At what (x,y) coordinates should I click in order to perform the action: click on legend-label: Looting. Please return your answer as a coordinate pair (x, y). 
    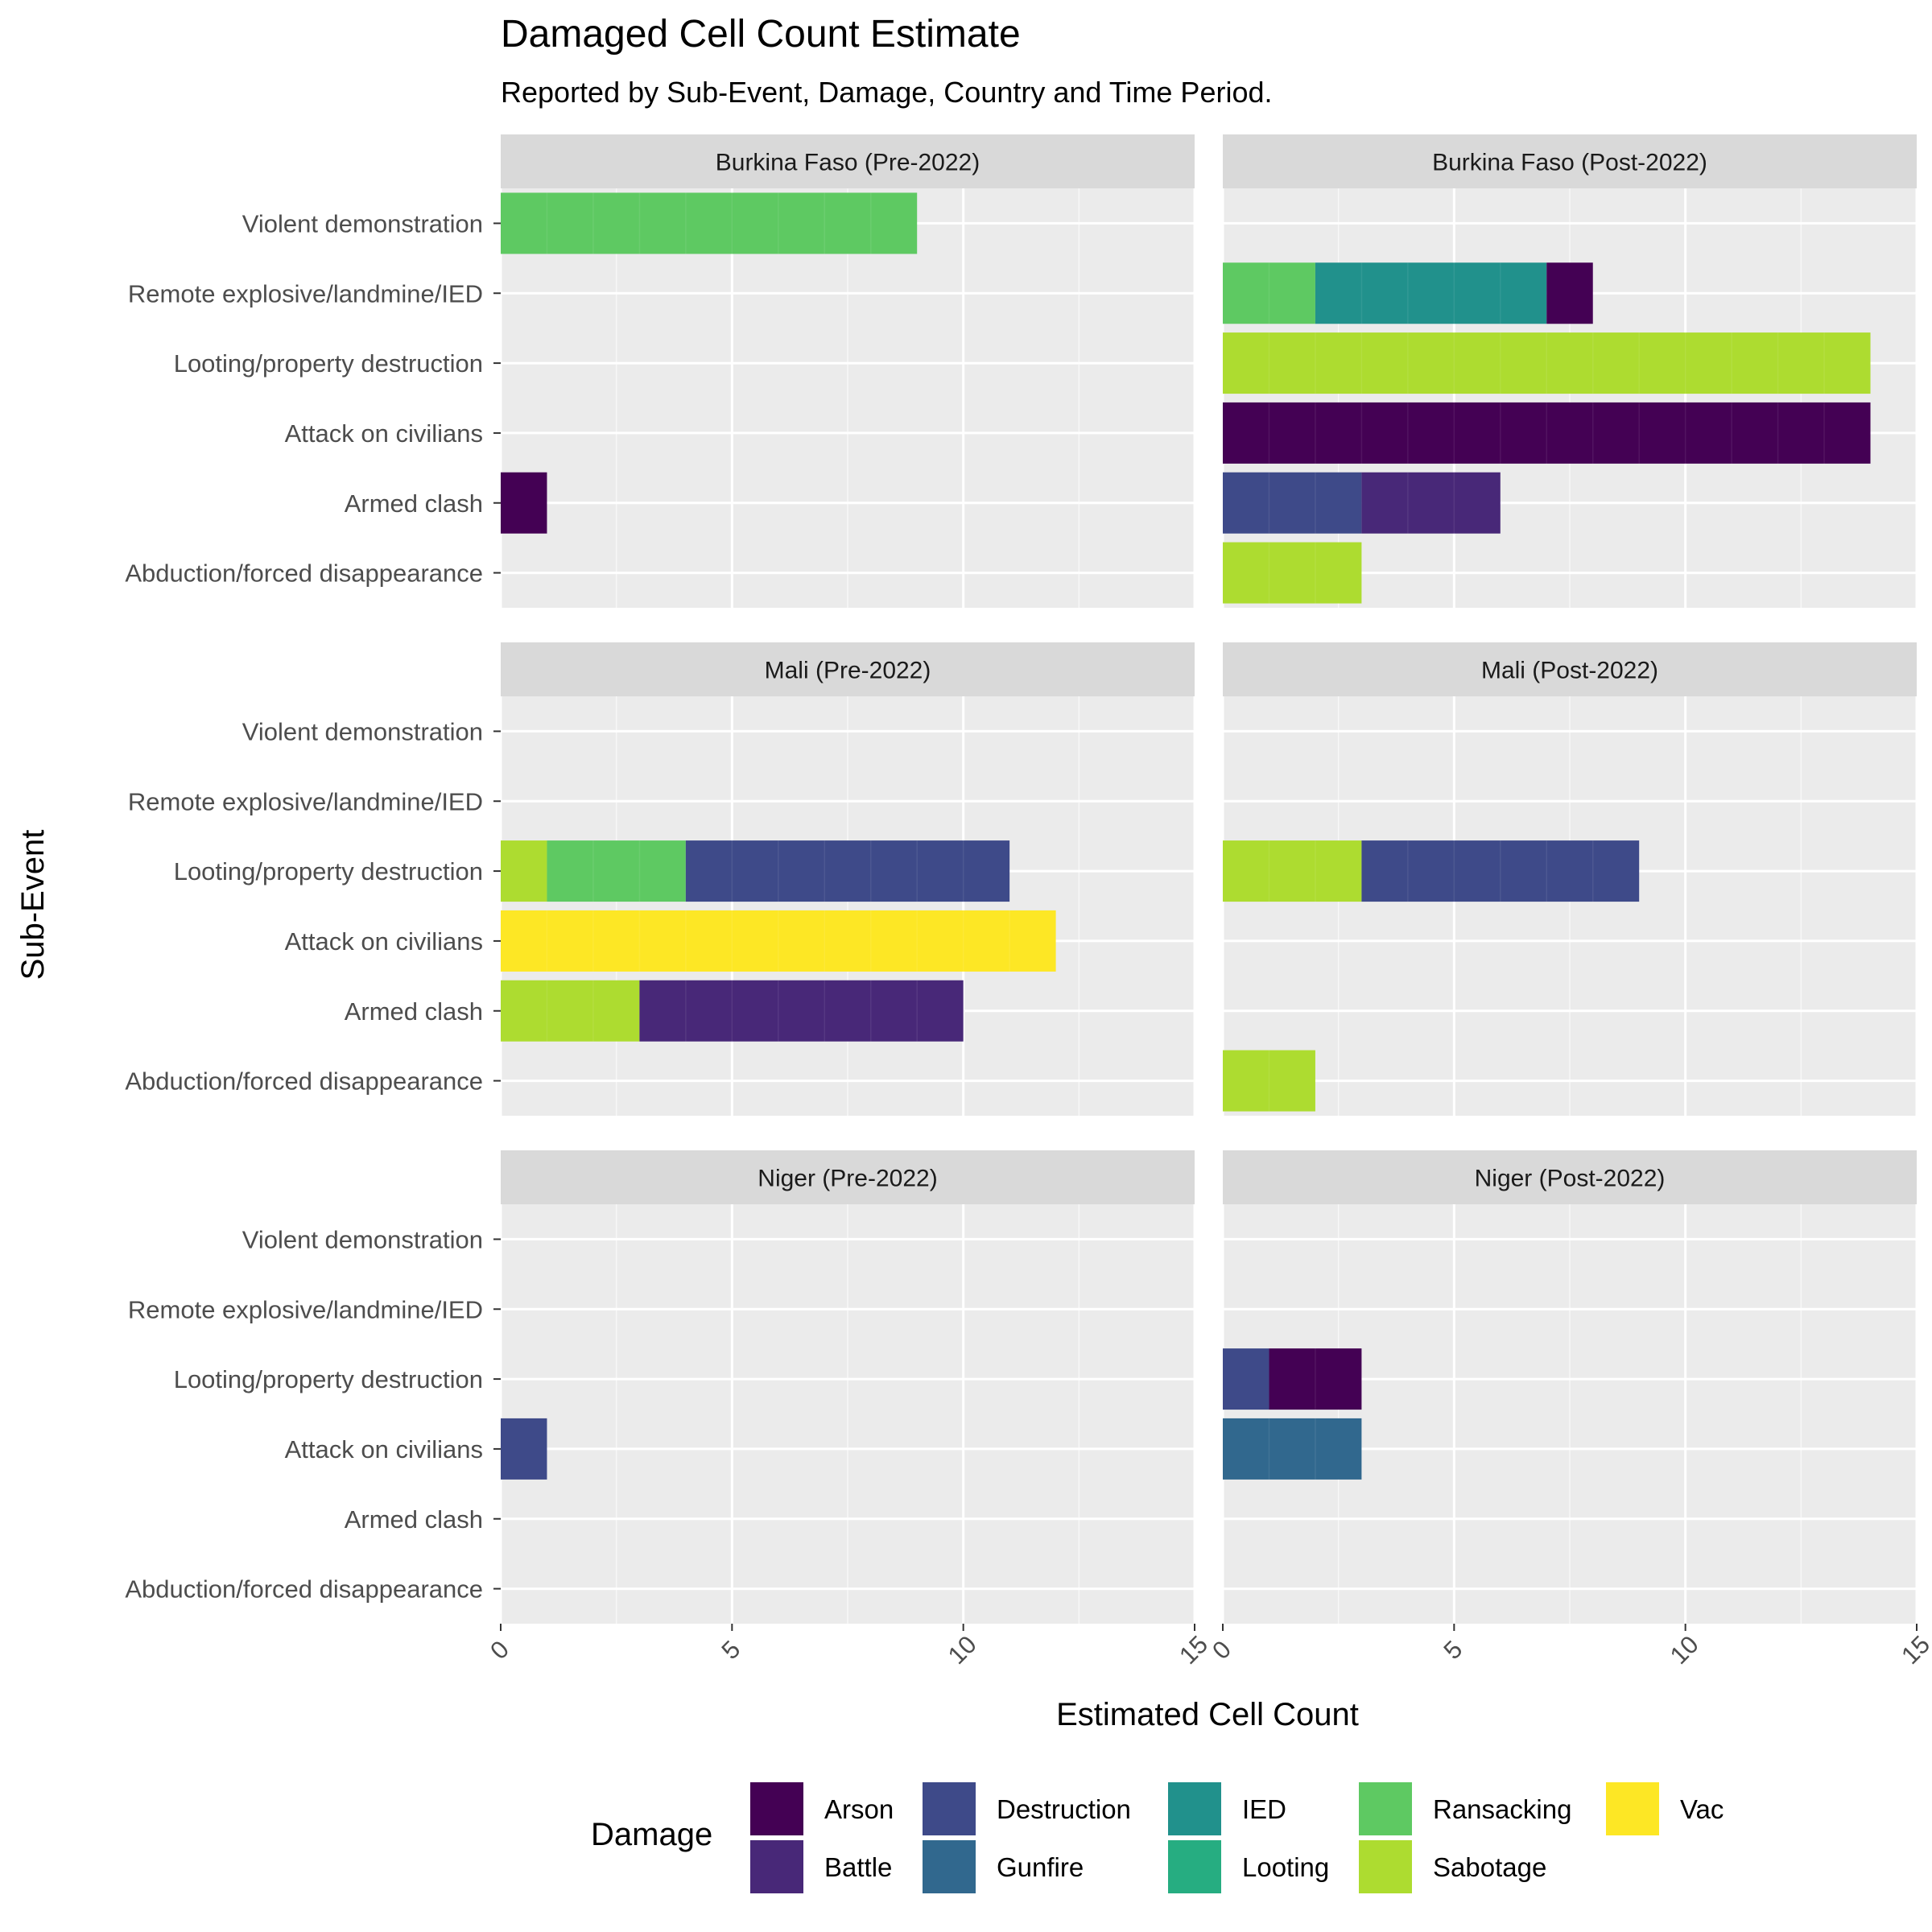
    Looking at the image, I should click on (1285, 1867).